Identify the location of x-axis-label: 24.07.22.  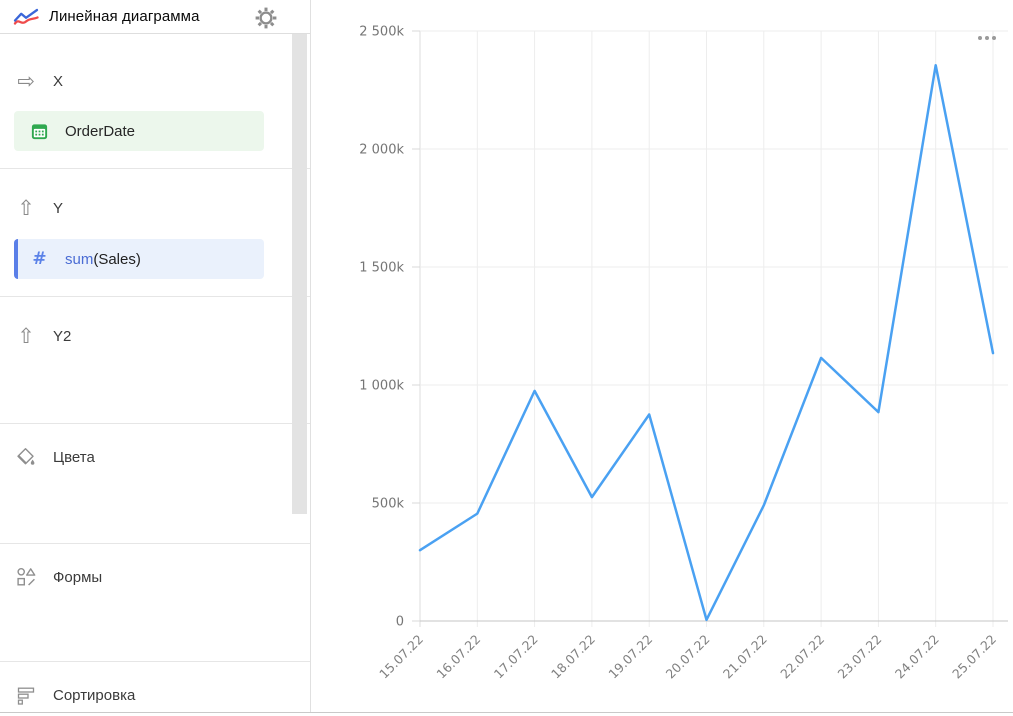
(917, 657).